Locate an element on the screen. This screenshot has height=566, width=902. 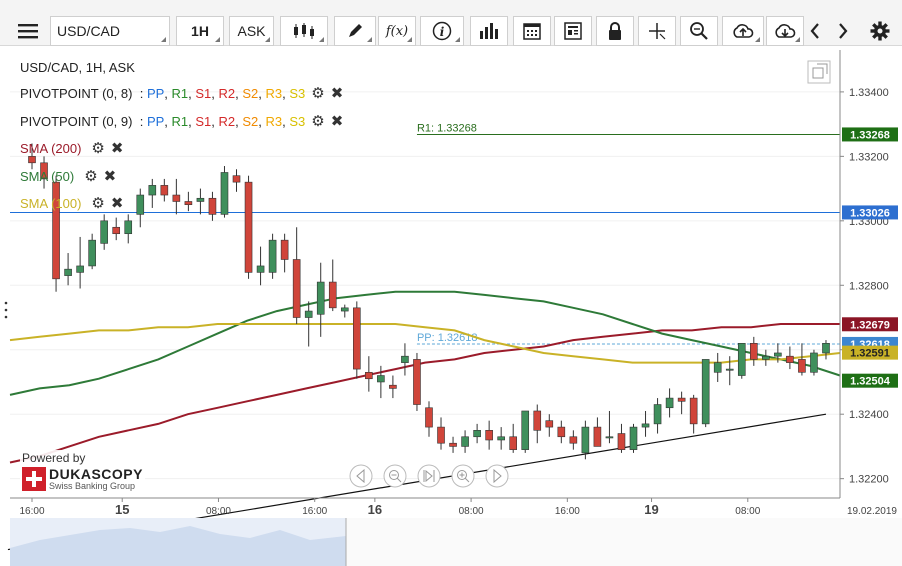
chart-type-button is located at coordinates (304, 31).